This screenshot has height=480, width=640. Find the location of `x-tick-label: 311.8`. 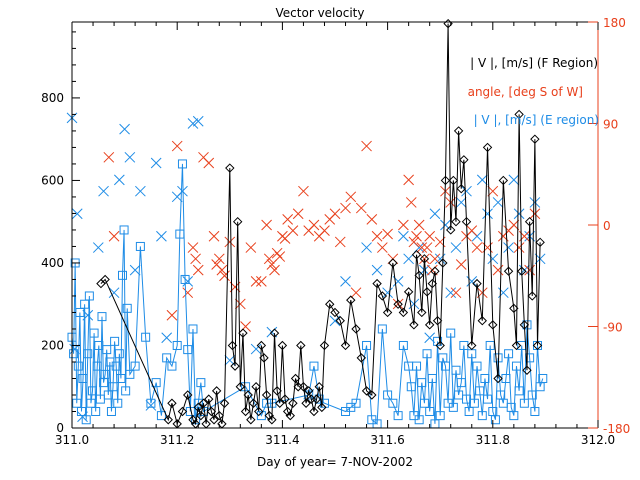

x-tick-label: 311.8 is located at coordinates (493, 440).